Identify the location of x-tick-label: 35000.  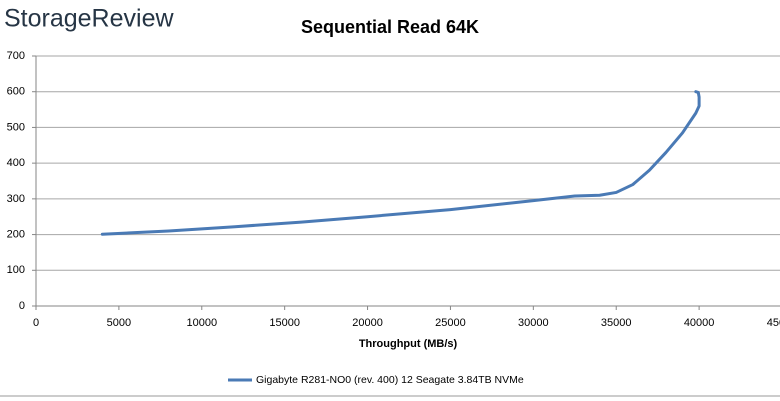
(616, 323).